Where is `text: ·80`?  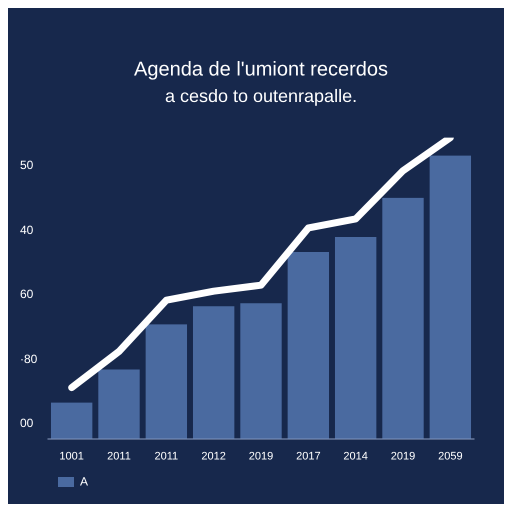 text: ·80 is located at coordinates (29, 359).